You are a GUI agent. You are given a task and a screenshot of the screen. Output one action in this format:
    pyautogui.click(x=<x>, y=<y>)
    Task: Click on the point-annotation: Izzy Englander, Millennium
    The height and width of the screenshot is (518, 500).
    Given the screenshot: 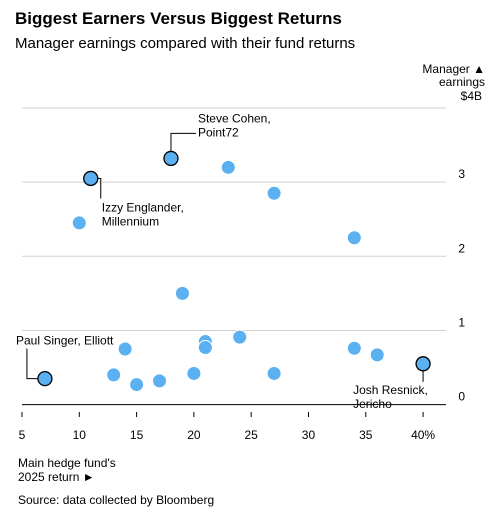 What is the action you would take?
    pyautogui.click(x=143, y=214)
    